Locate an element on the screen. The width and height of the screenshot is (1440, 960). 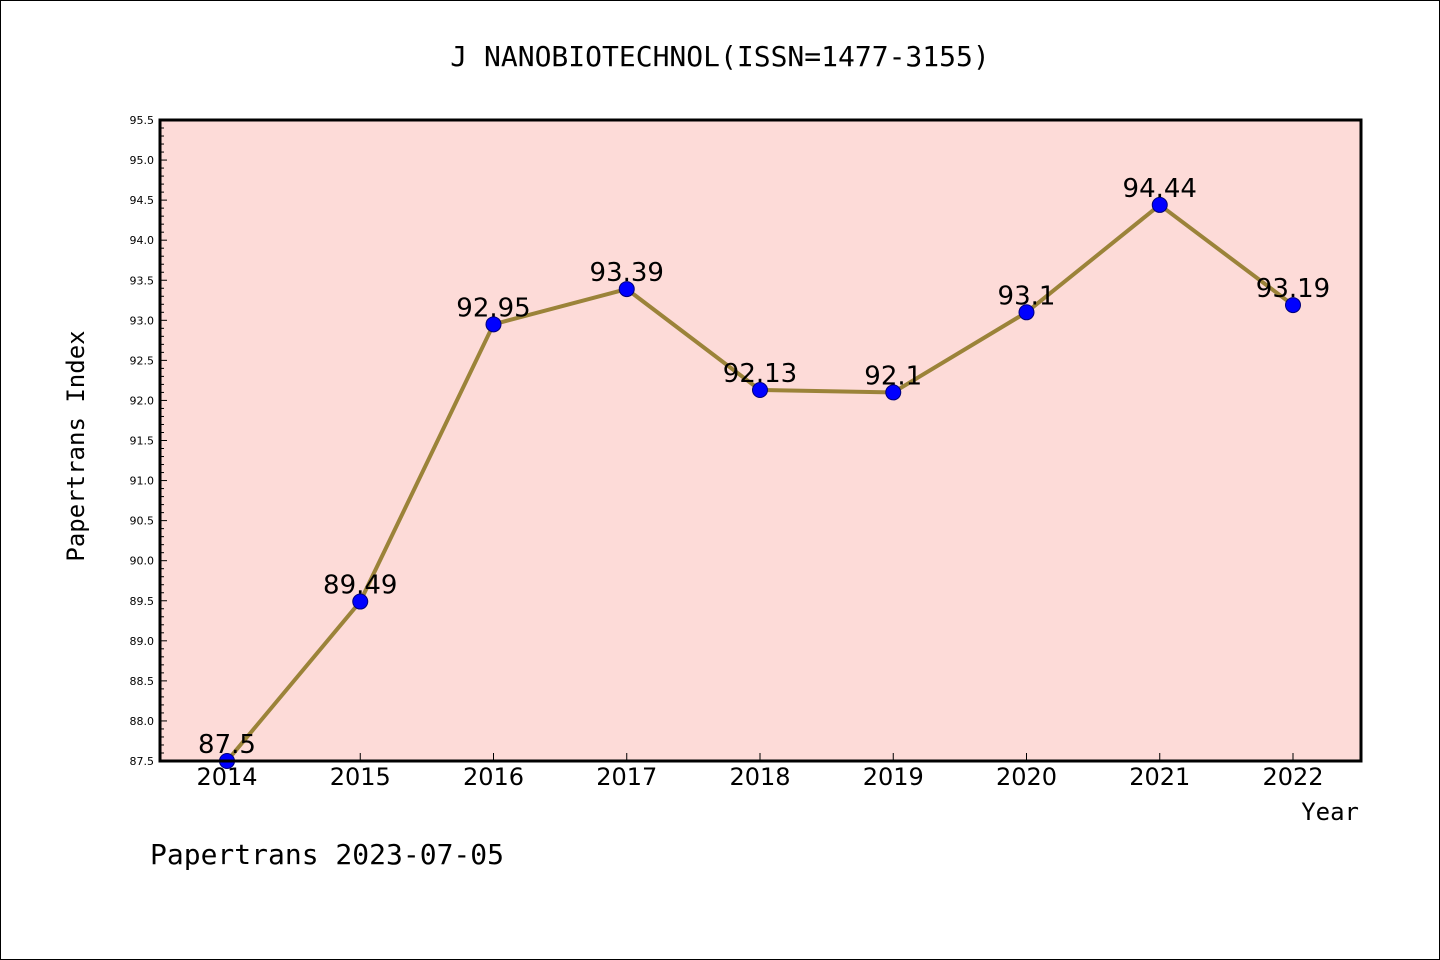
data-point-label: 92.1 is located at coordinates (893, 376).